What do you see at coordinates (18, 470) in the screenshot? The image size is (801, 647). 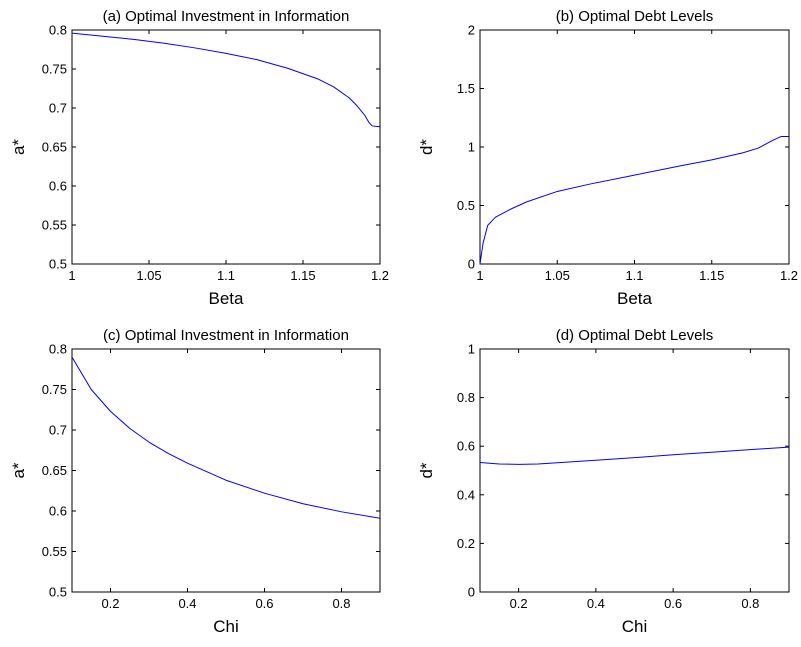 I see `y-axis-label-c: a*` at bounding box center [18, 470].